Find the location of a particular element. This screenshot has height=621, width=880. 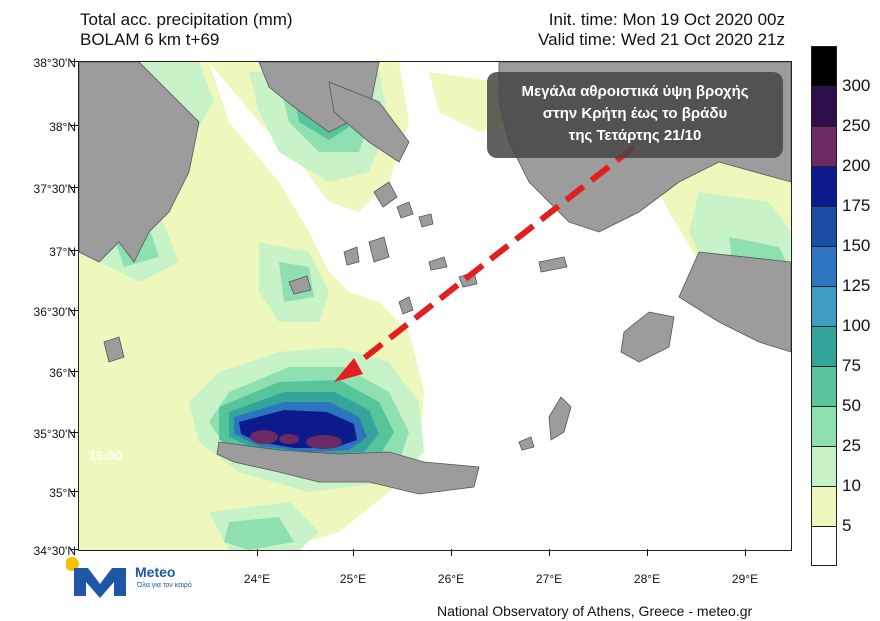

legend-label: 50 is located at coordinates (851, 405).